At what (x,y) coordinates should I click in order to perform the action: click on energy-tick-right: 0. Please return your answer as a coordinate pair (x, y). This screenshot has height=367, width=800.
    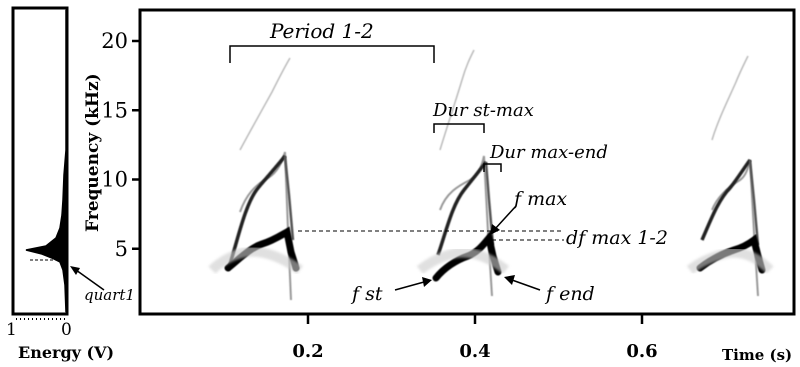
    Looking at the image, I should click on (66, 330).